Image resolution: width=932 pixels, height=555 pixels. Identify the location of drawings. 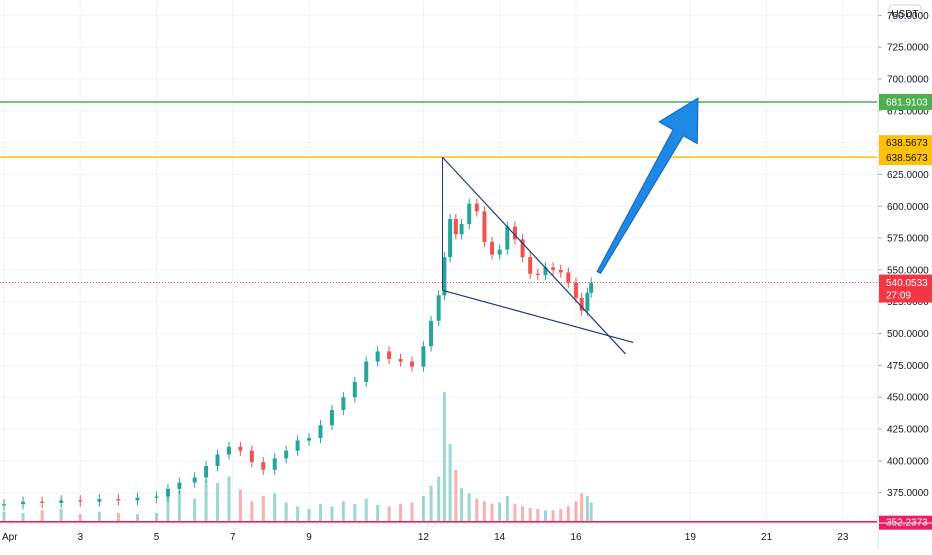
(570, 226).